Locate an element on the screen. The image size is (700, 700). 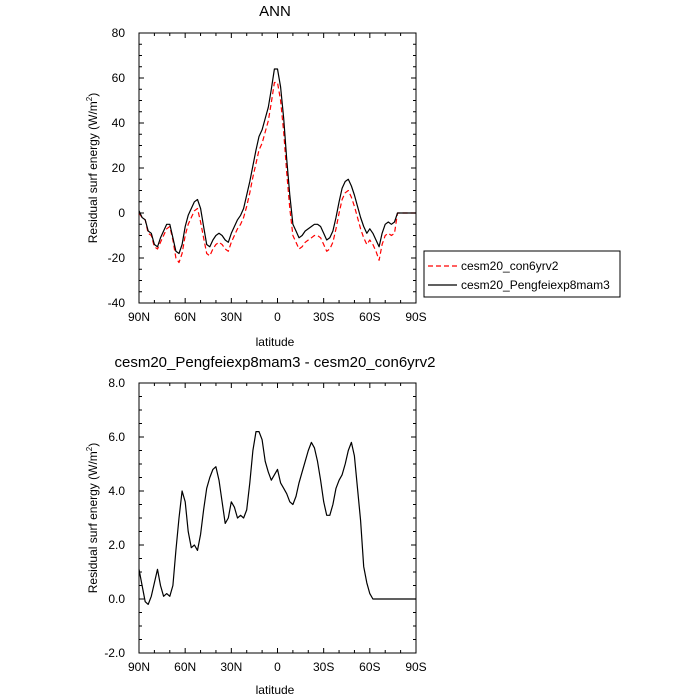
y-tick-label: 40 is located at coordinates (119, 123).